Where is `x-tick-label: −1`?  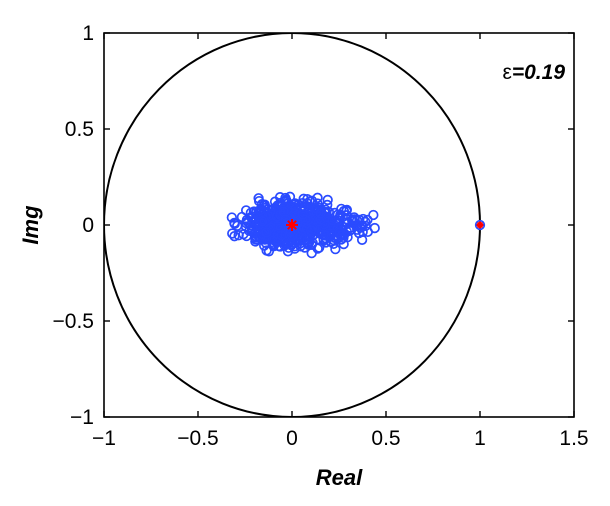
x-tick-label: −1 is located at coordinates (104, 438).